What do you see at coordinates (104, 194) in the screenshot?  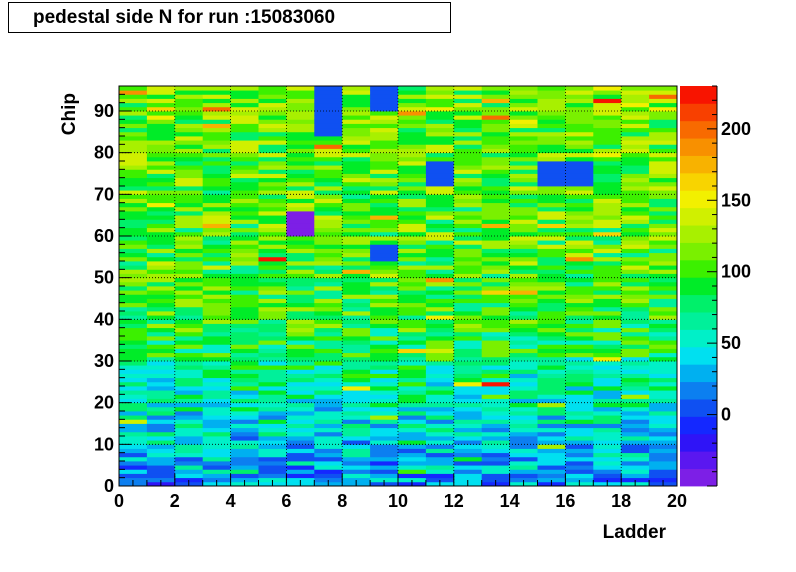 I see `y-tick-label: 70` at bounding box center [104, 194].